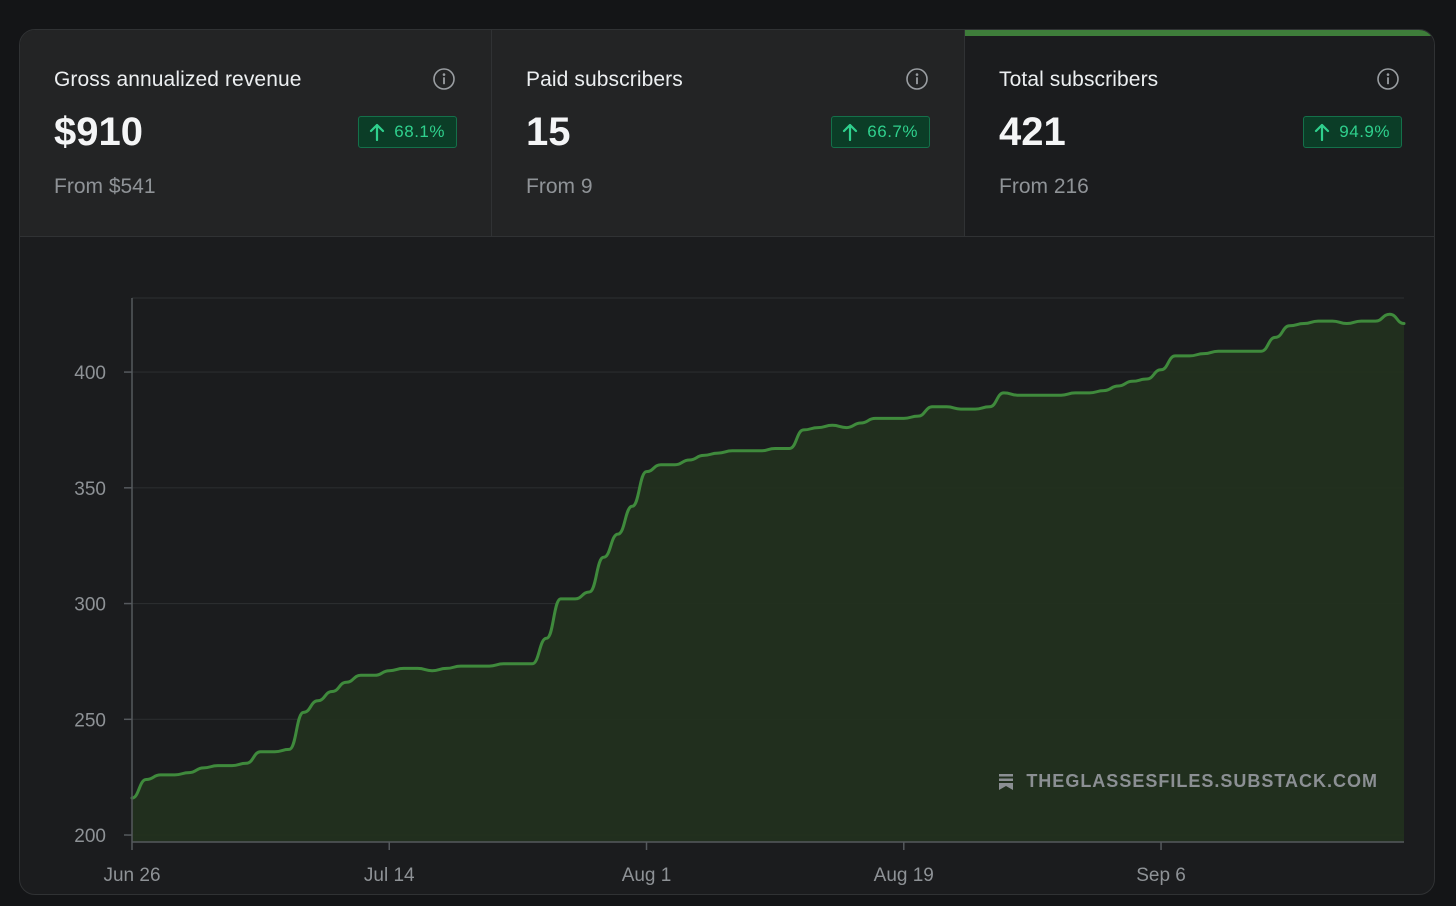 This screenshot has height=906, width=1456. Describe the element at coordinates (90, 489) in the screenshot. I see `y-tick-label: 350` at that location.